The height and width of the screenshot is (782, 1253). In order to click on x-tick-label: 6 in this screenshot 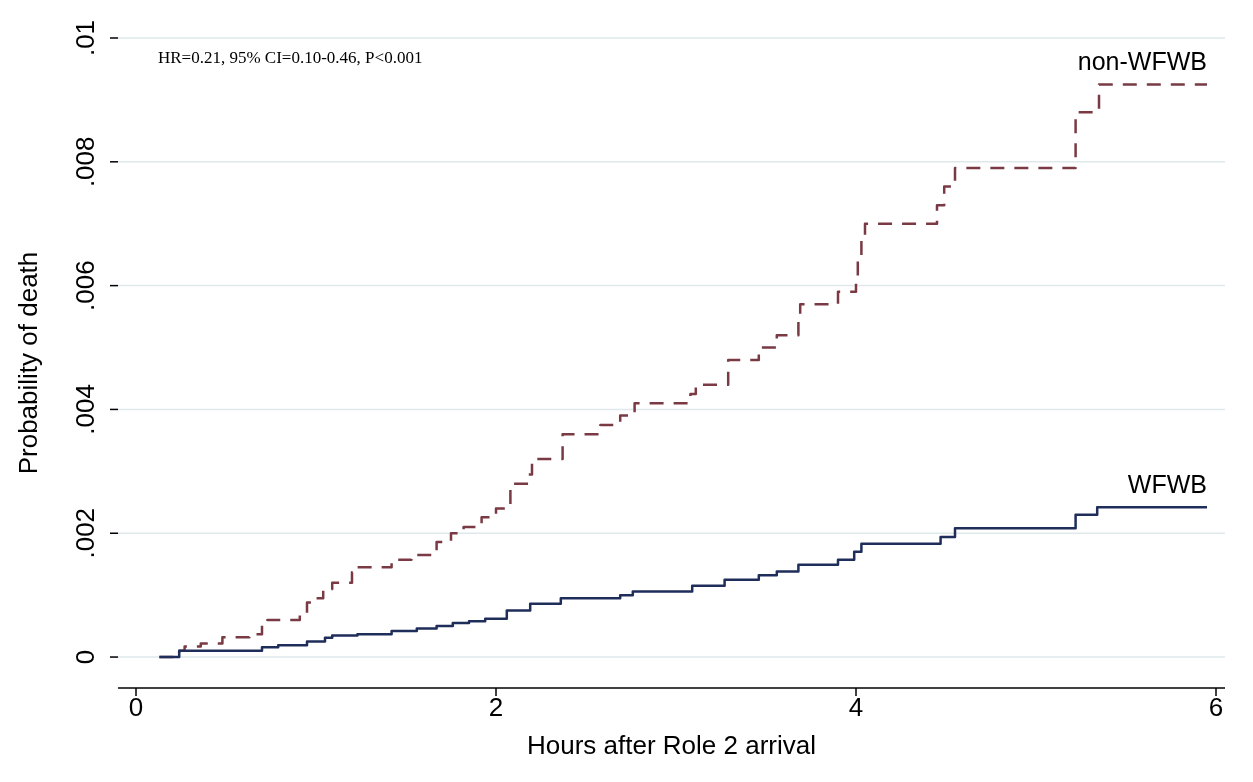, I will do `click(1216, 707)`.